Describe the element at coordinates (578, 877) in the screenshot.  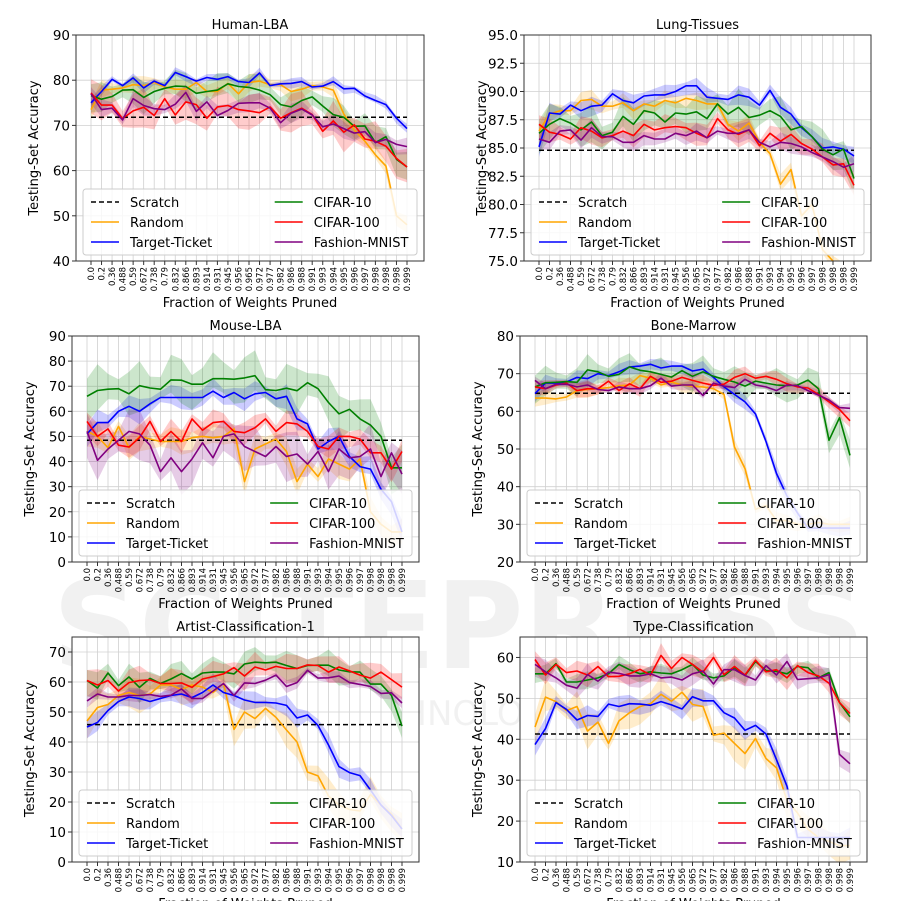
I see `x-tick-label: 0.59` at that location.